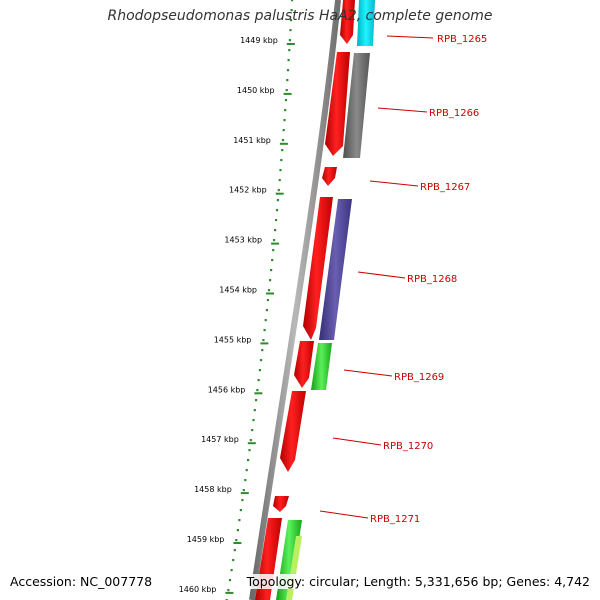  I want to click on ruler-tick-label: 1450 kbp, so click(256, 90).